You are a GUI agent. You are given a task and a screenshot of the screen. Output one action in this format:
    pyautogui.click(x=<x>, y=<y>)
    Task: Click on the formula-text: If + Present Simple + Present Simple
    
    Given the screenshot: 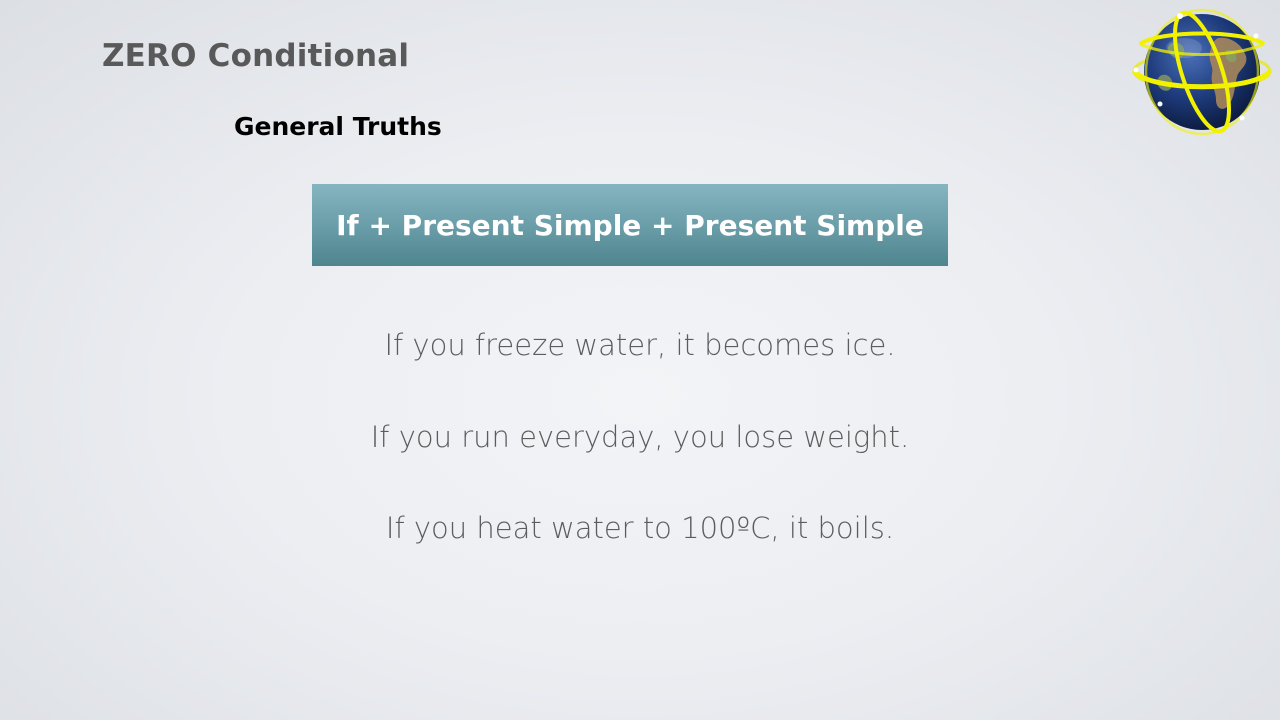 What is the action you would take?
    pyautogui.click(x=630, y=225)
    